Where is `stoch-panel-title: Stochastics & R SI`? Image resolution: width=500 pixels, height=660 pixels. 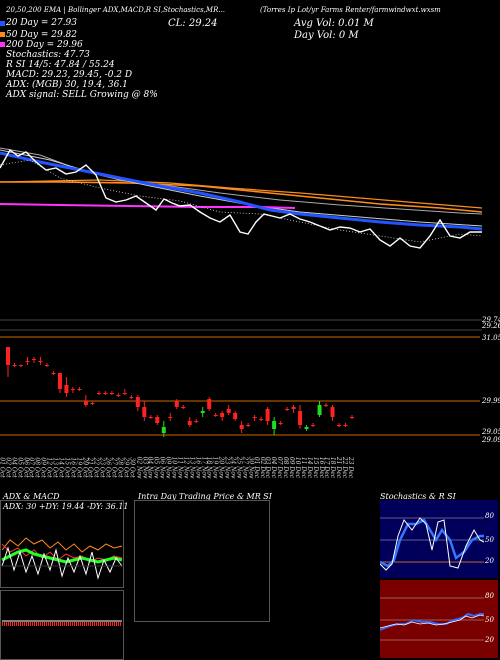 stoch-panel-title: Stochastics & R SI is located at coordinates (418, 496).